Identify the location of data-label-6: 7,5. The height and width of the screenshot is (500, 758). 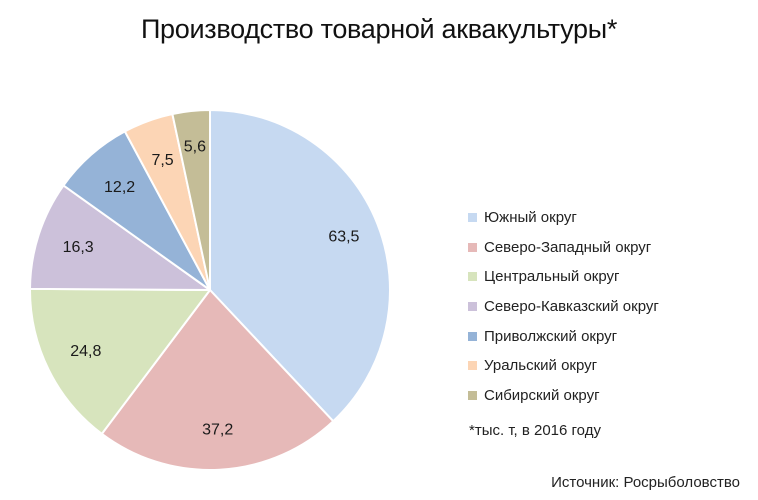
(162, 160).